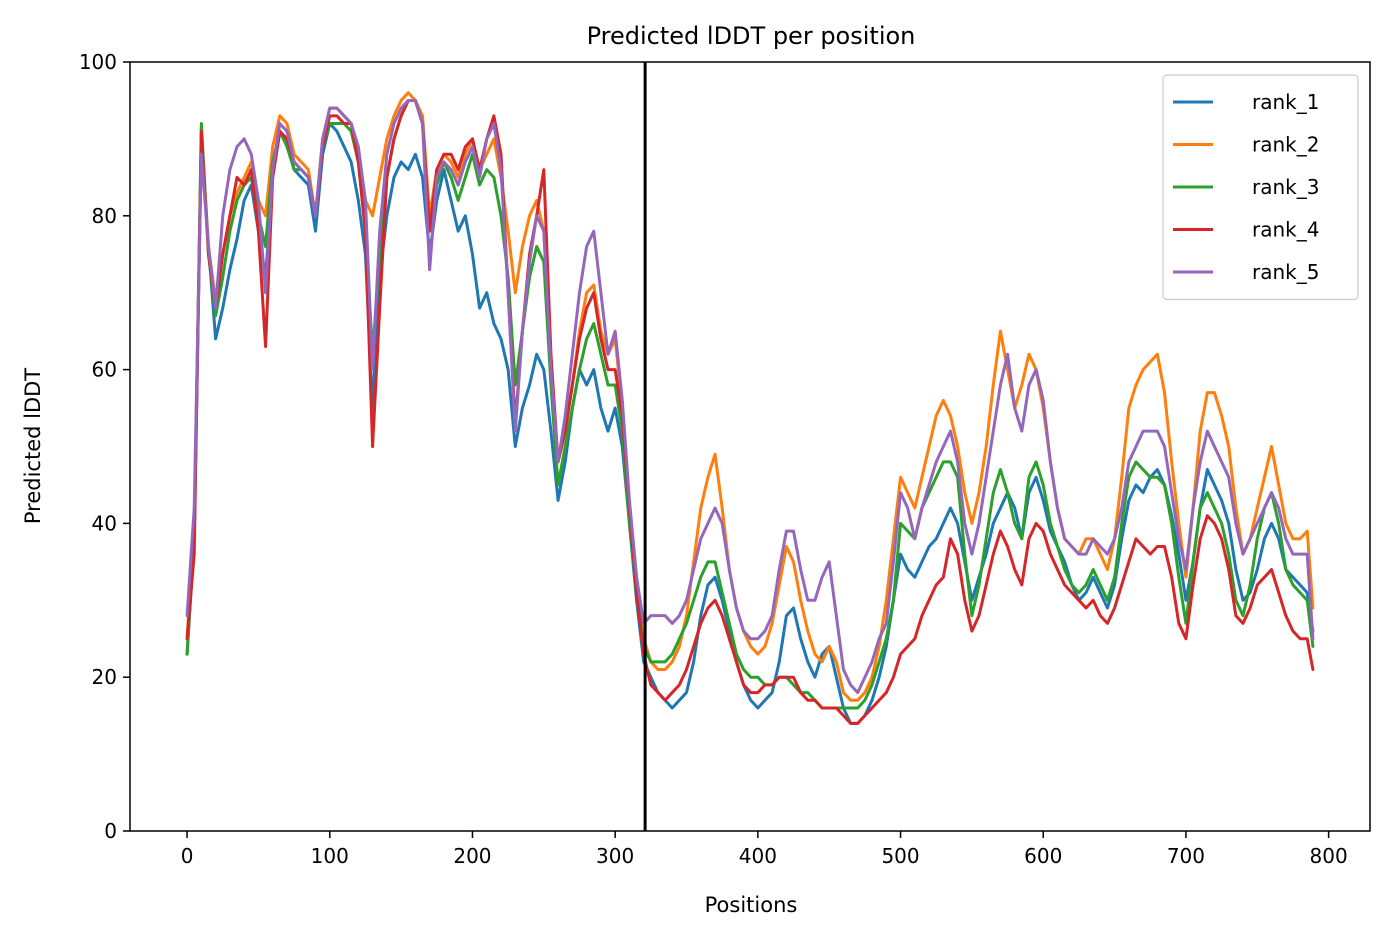 The width and height of the screenshot is (1391, 939). Describe the element at coordinates (187, 856) in the screenshot. I see `x-tick-label: 0` at that location.